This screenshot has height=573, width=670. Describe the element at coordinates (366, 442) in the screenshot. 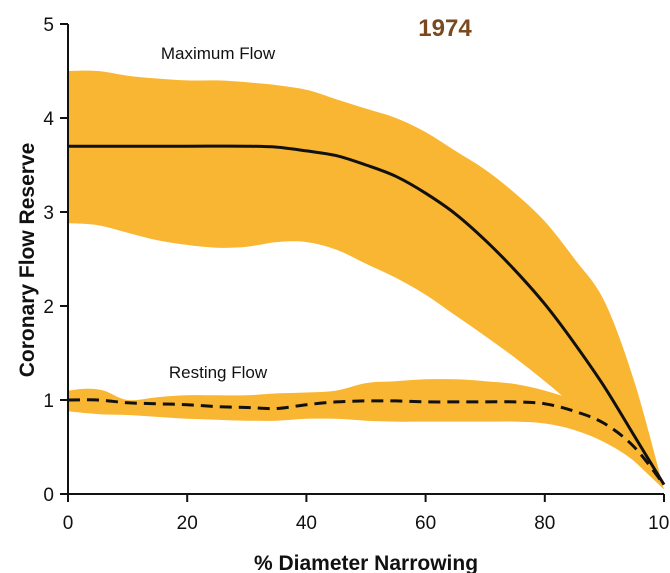

I see `resting-flow-line` at that location.